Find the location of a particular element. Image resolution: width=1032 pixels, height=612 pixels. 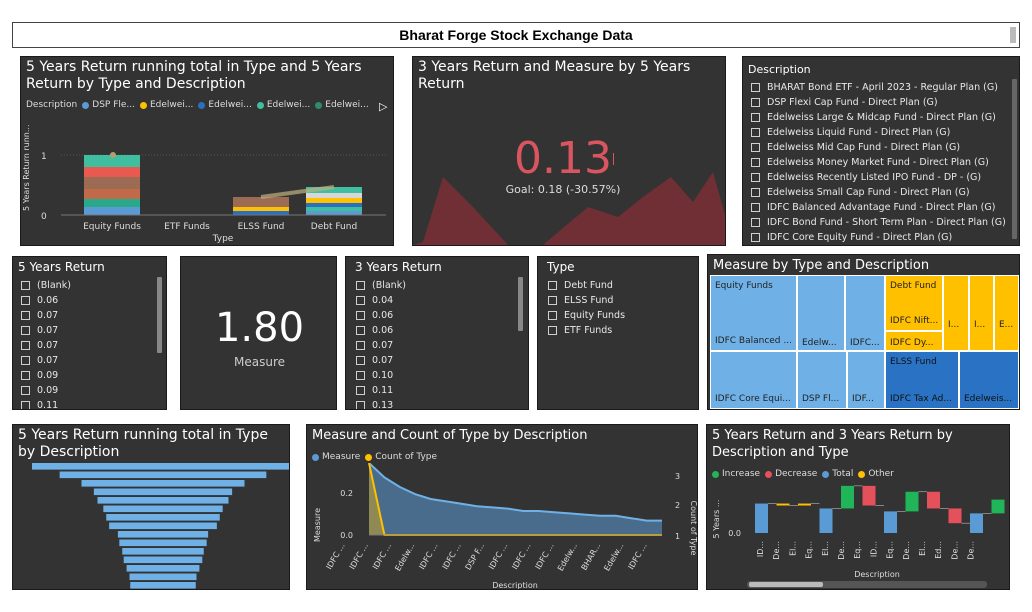

measure-line is located at coordinates (515, 492).